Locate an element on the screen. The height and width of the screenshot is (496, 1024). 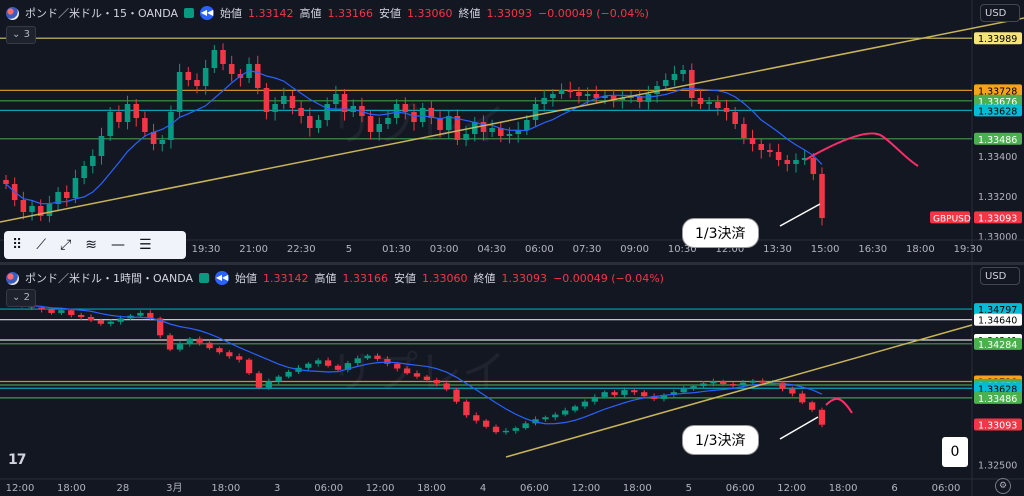
ray-icon: ⤢ is located at coordinates (66, 245).